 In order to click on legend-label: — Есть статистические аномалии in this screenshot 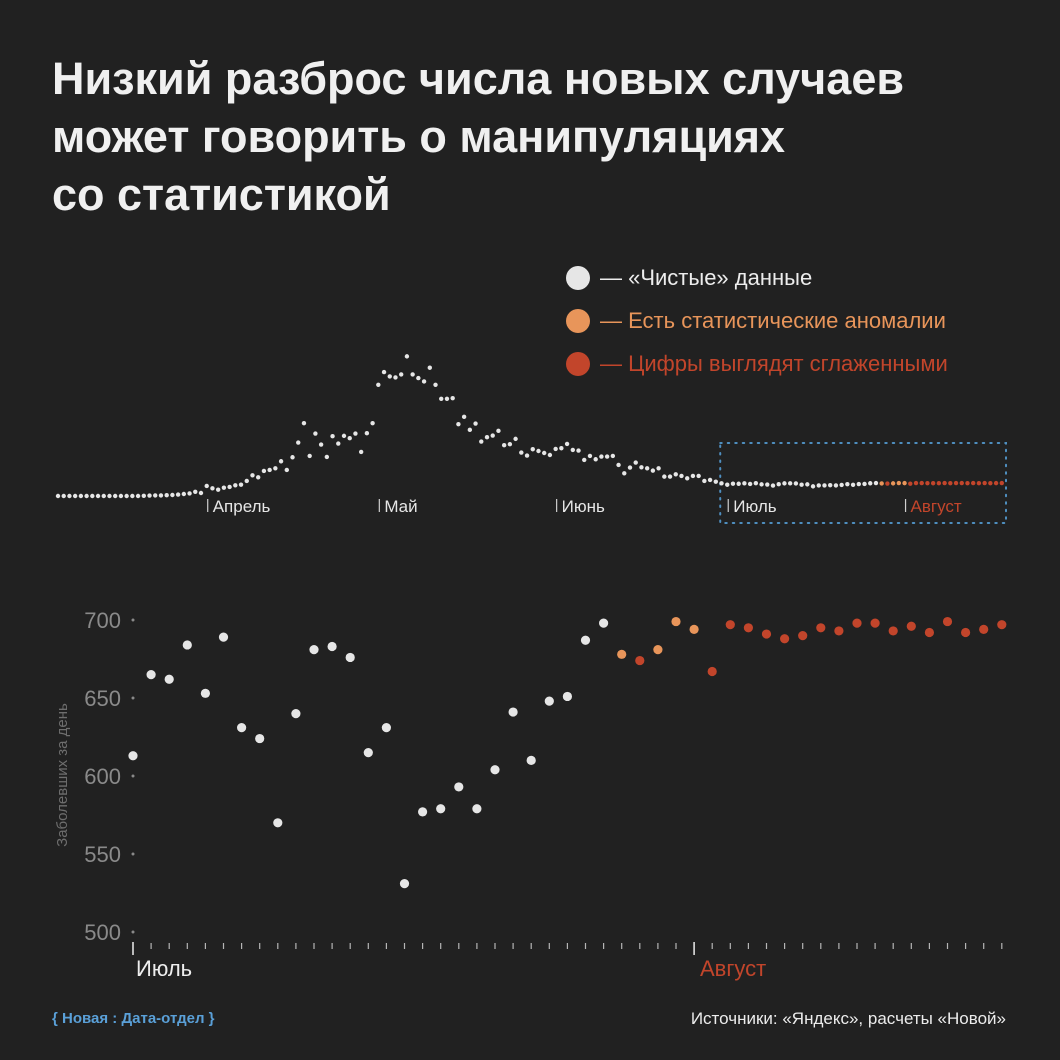, I will do `click(773, 320)`.